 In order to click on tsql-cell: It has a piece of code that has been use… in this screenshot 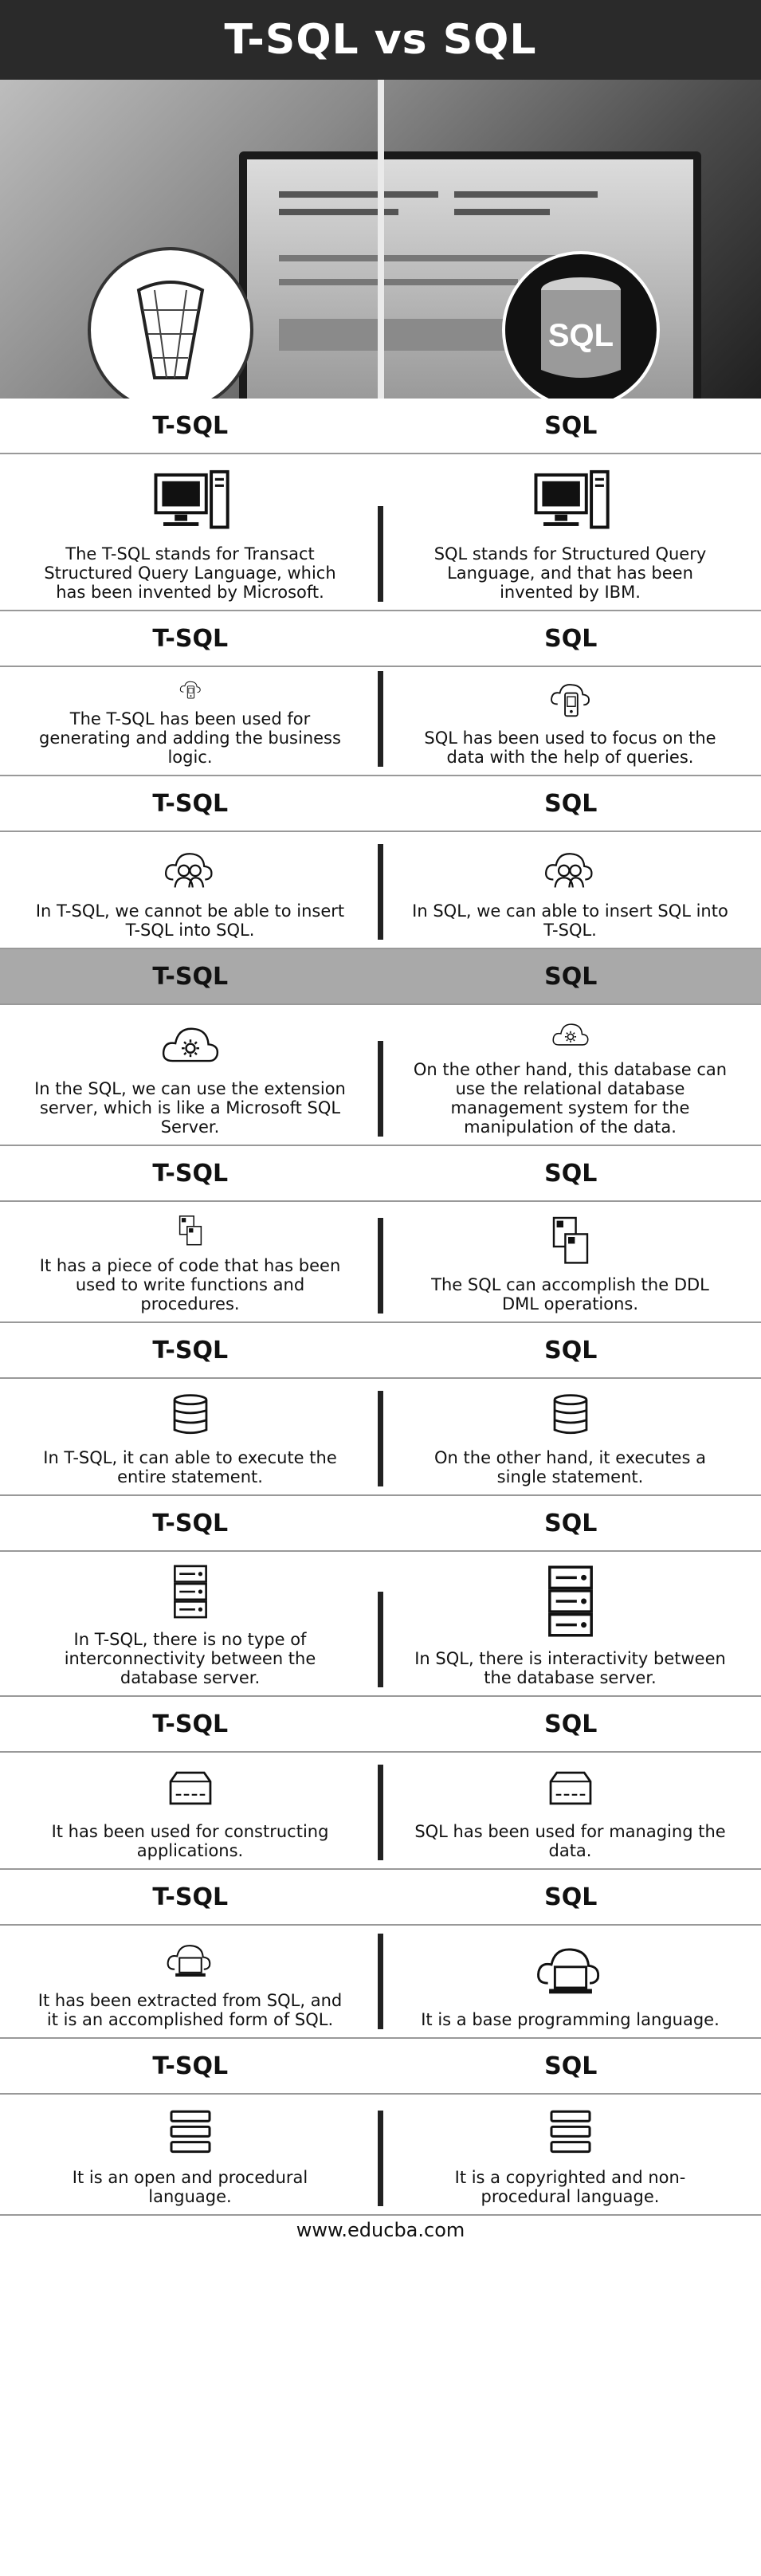, I will do `click(190, 1261)`.